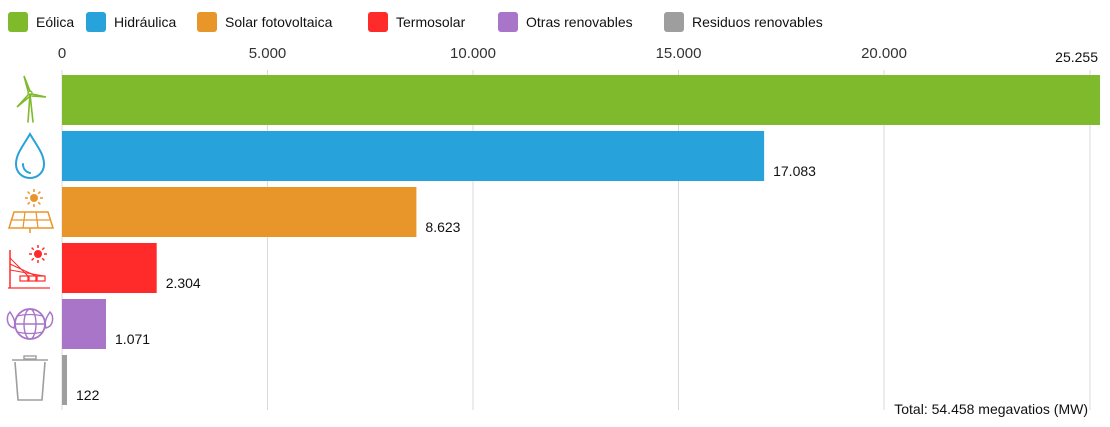 Image resolution: width=1110 pixels, height=427 pixels. What do you see at coordinates (31, 211) in the screenshot?
I see `solar-panel-icon` at bounding box center [31, 211].